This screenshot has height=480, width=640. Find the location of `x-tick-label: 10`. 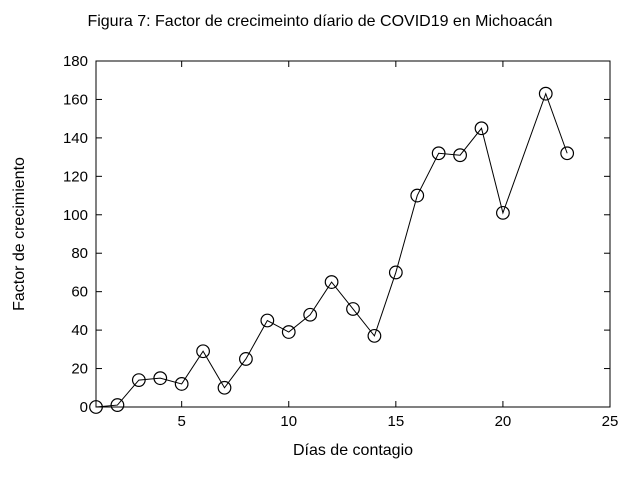

x-tick-label: 10 is located at coordinates (288, 421).